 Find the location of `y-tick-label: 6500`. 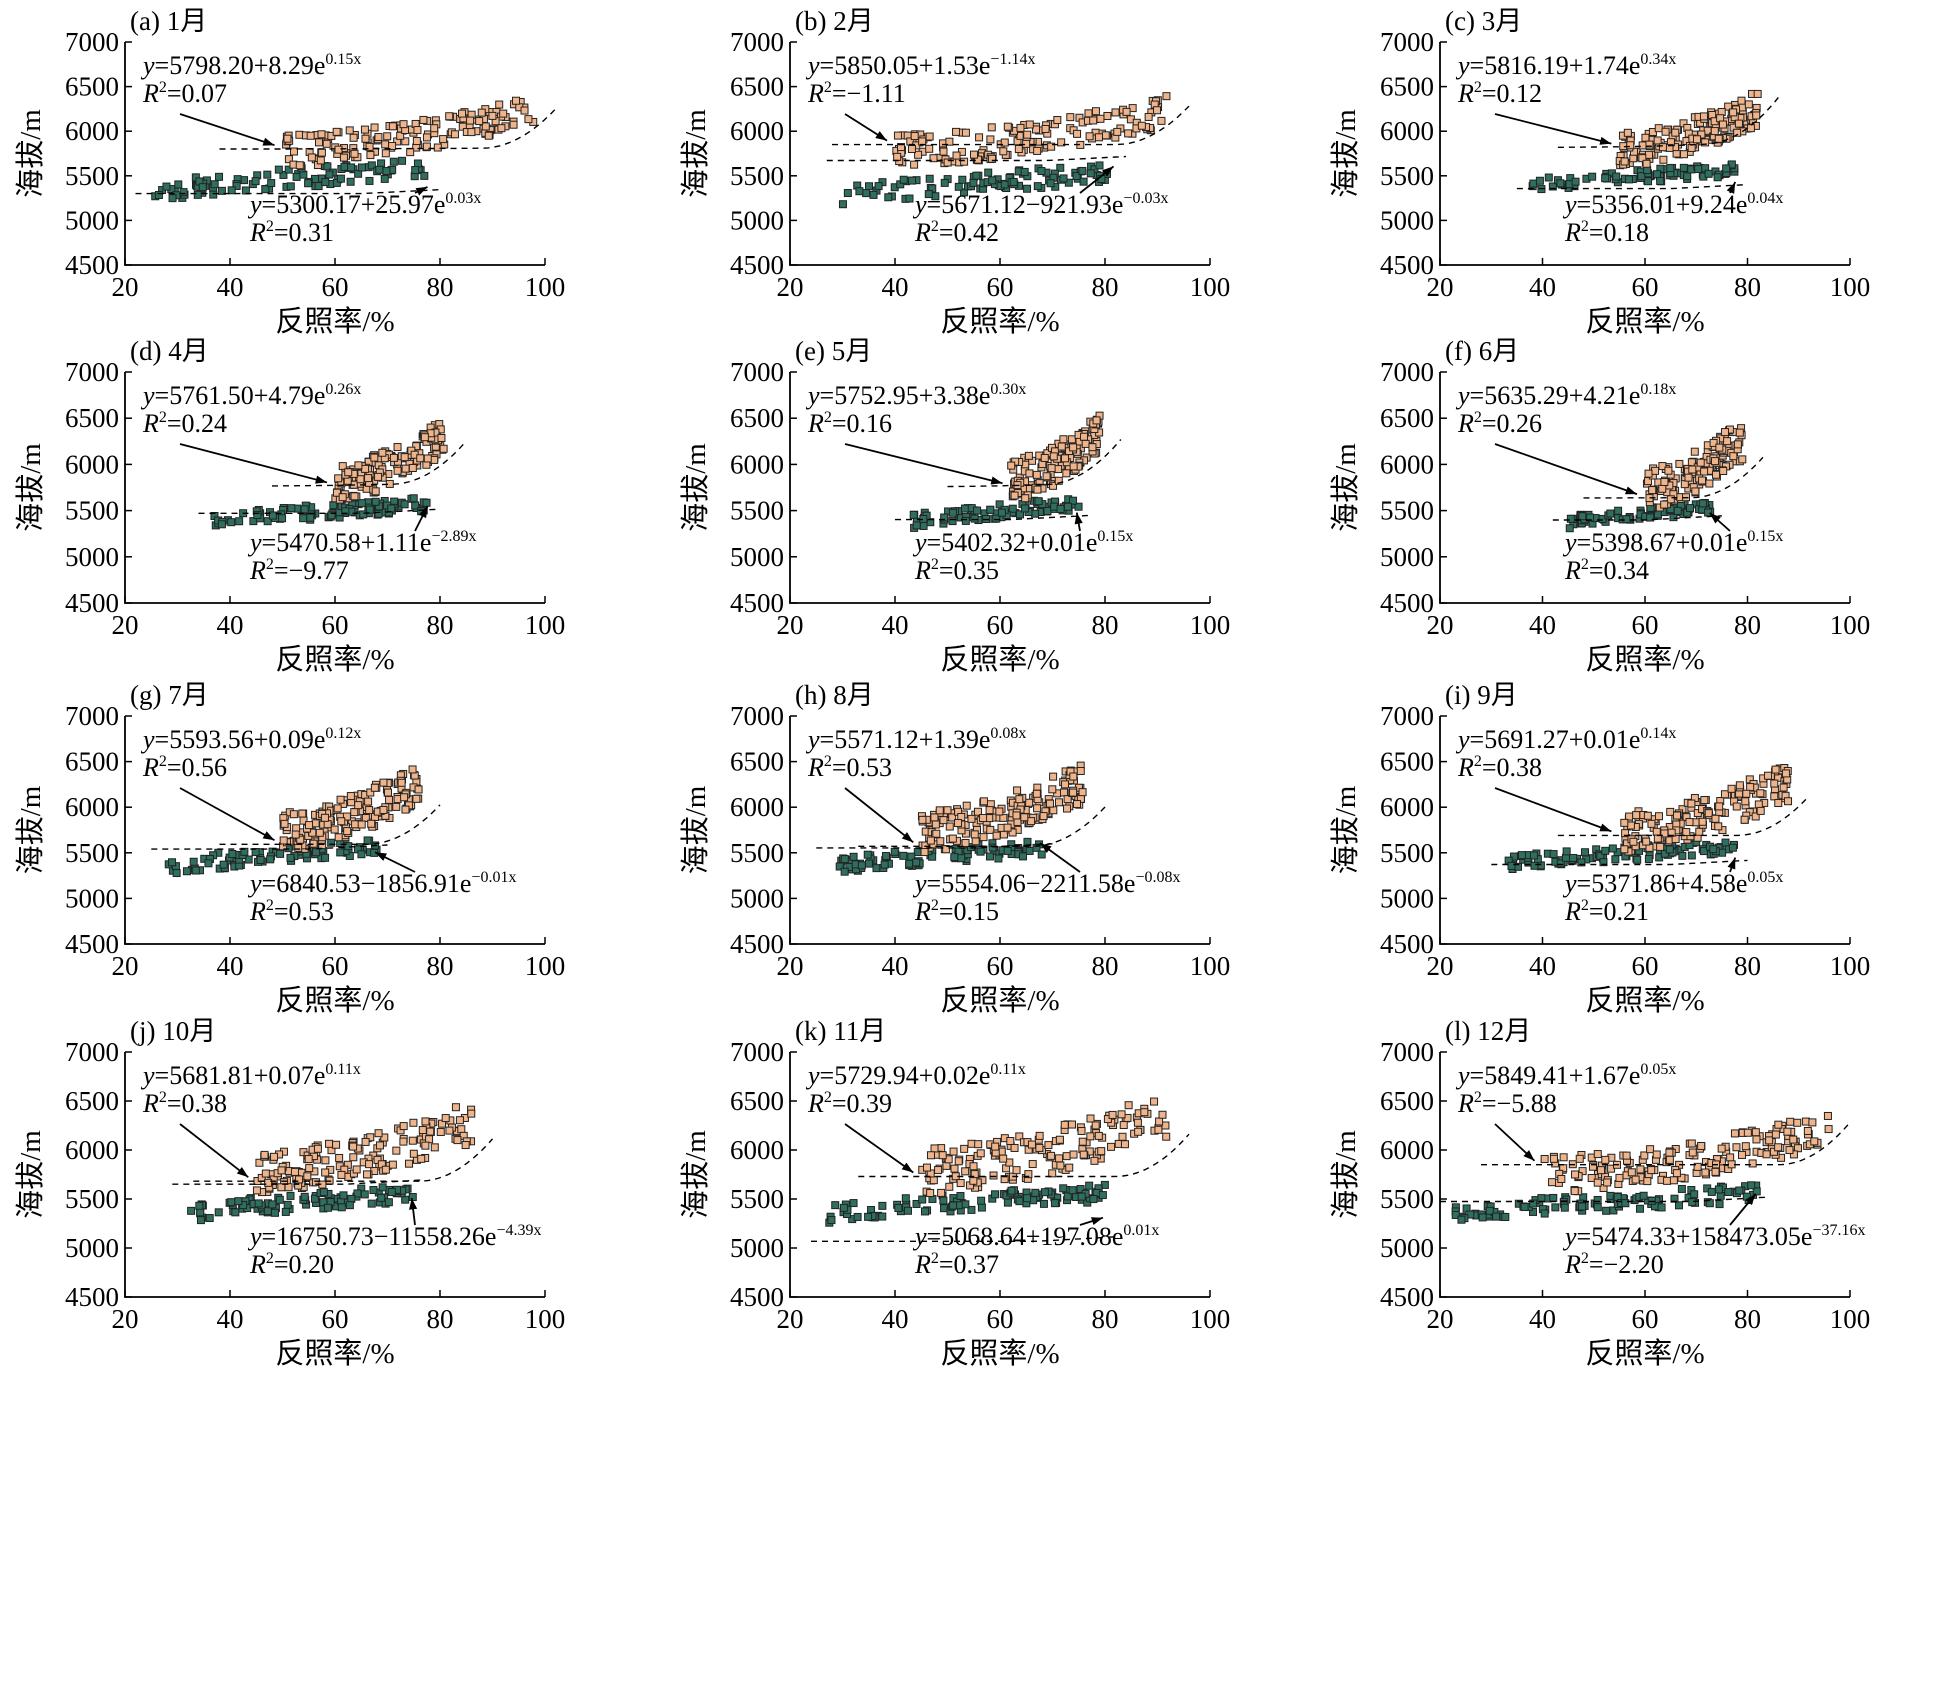

y-tick-label: 6500 is located at coordinates (757, 762).